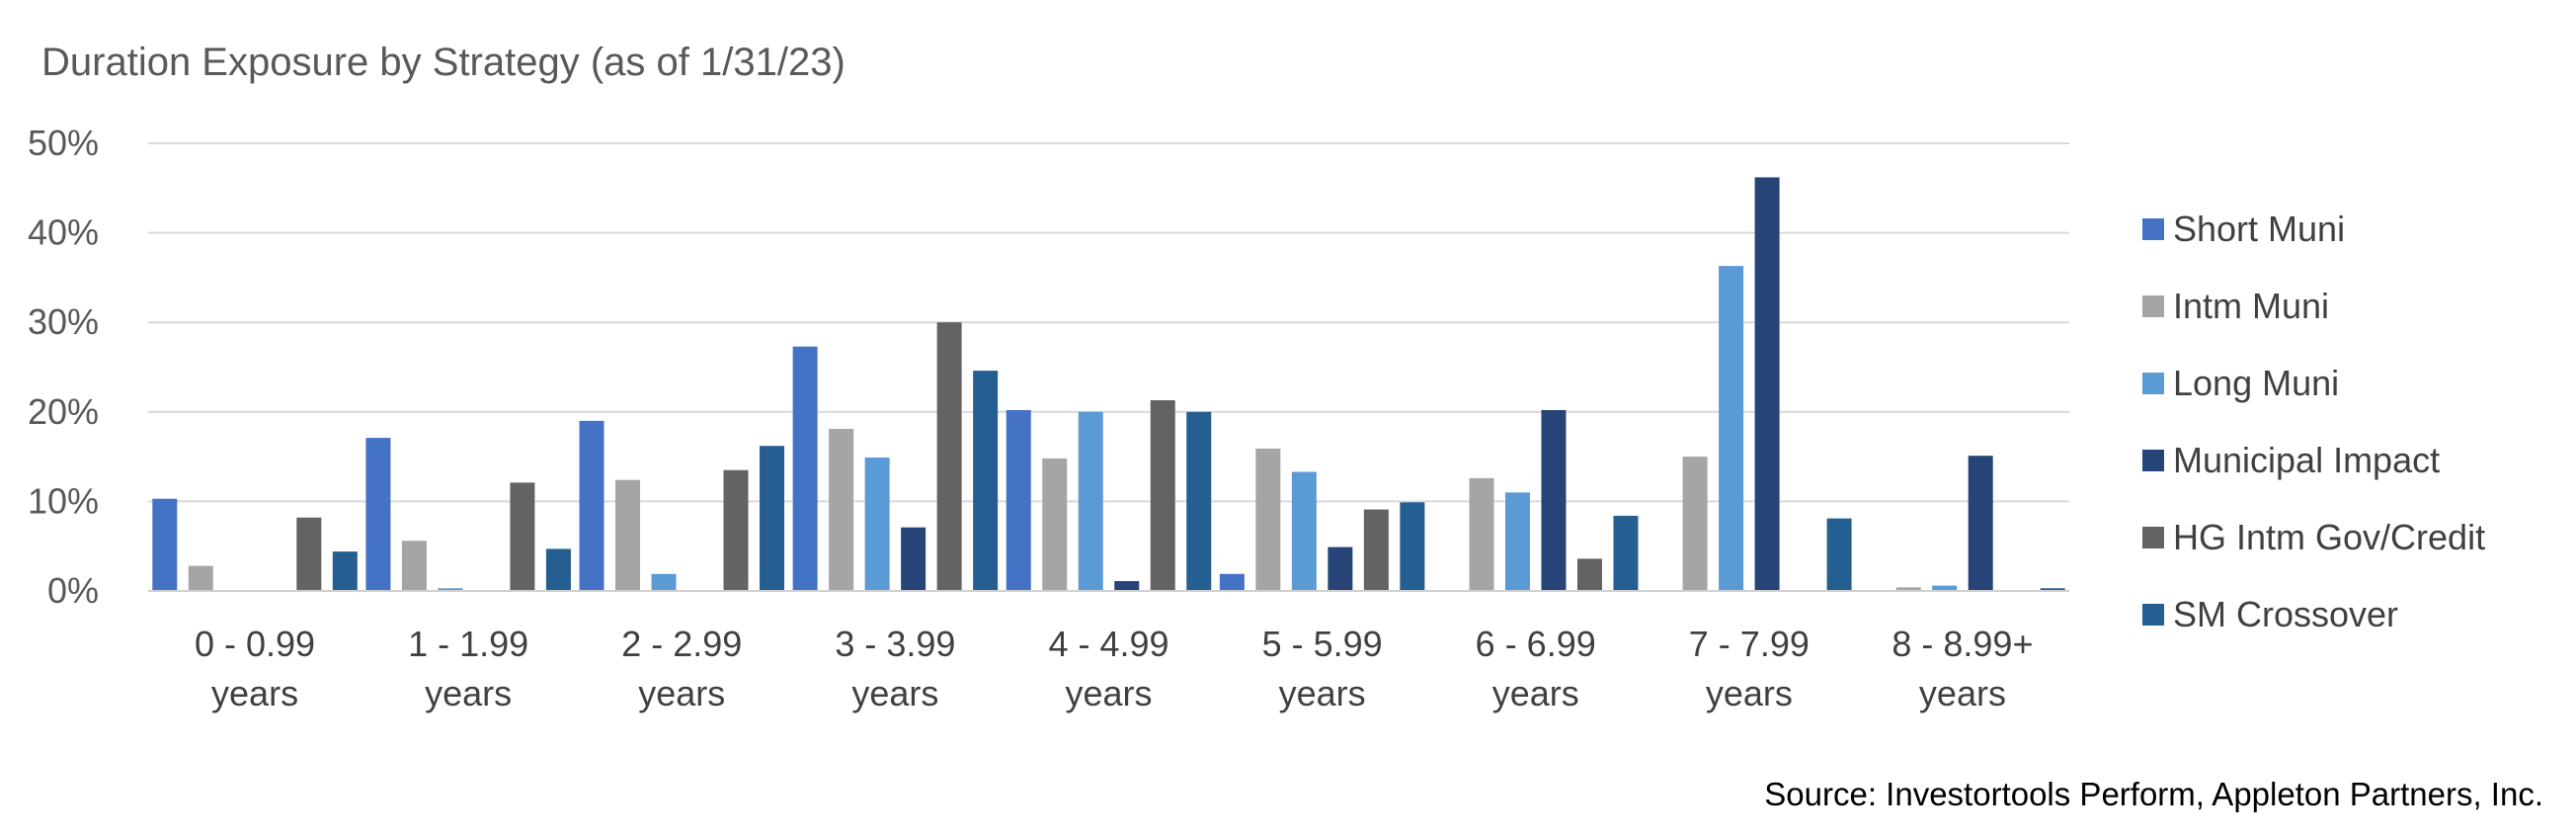 The height and width of the screenshot is (839, 2576). What do you see at coordinates (2329, 537) in the screenshot?
I see `legend-label: HG Intm Gov/Credit` at bounding box center [2329, 537].